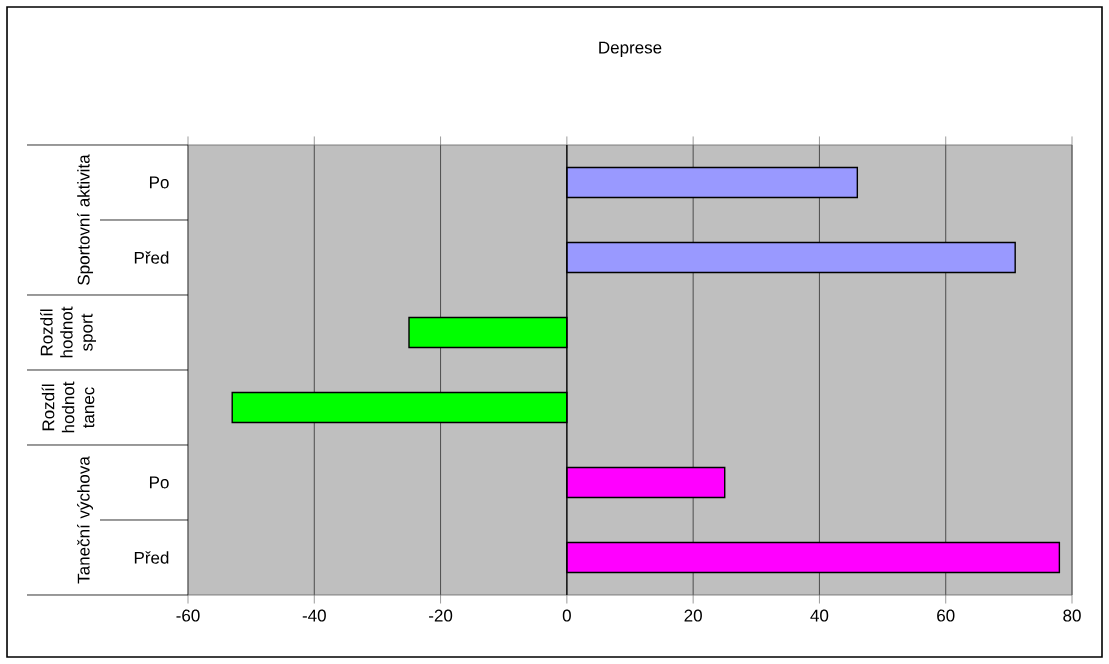 This screenshot has width=1109, height=664. I want to click on x-tick-label: -40, so click(314, 615).